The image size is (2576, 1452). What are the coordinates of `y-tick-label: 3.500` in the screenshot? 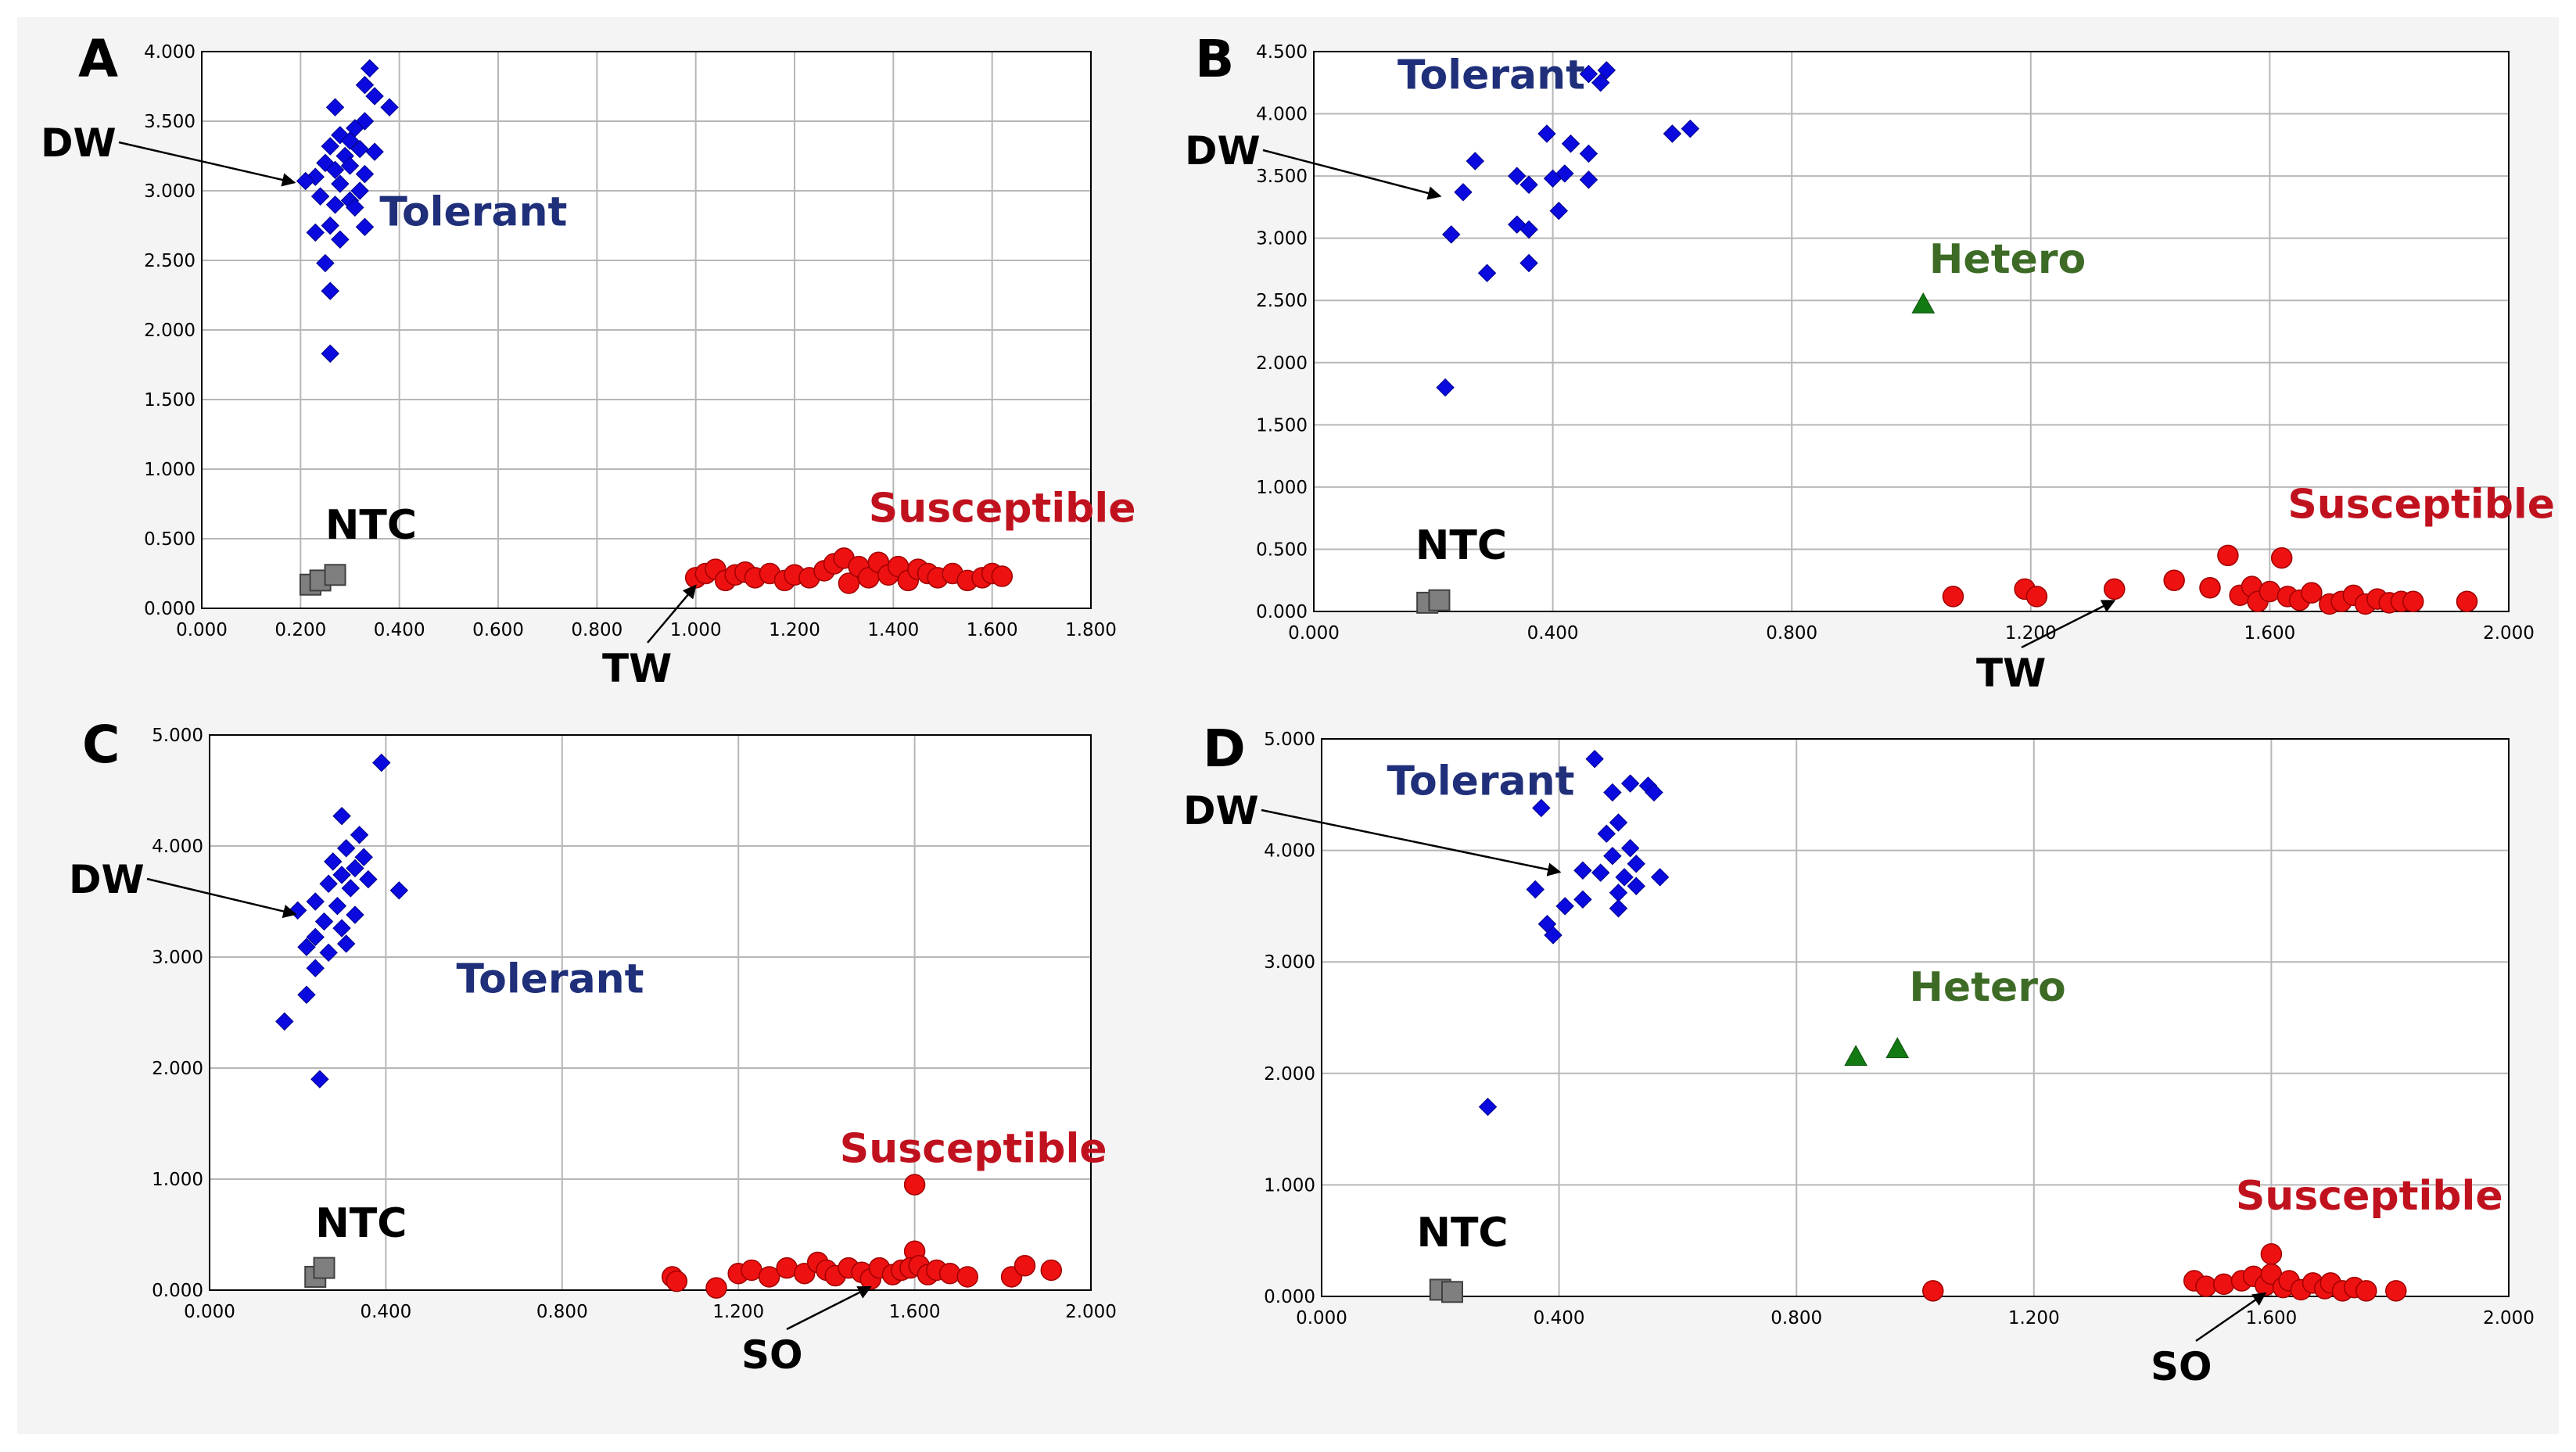 It's located at (170, 122).